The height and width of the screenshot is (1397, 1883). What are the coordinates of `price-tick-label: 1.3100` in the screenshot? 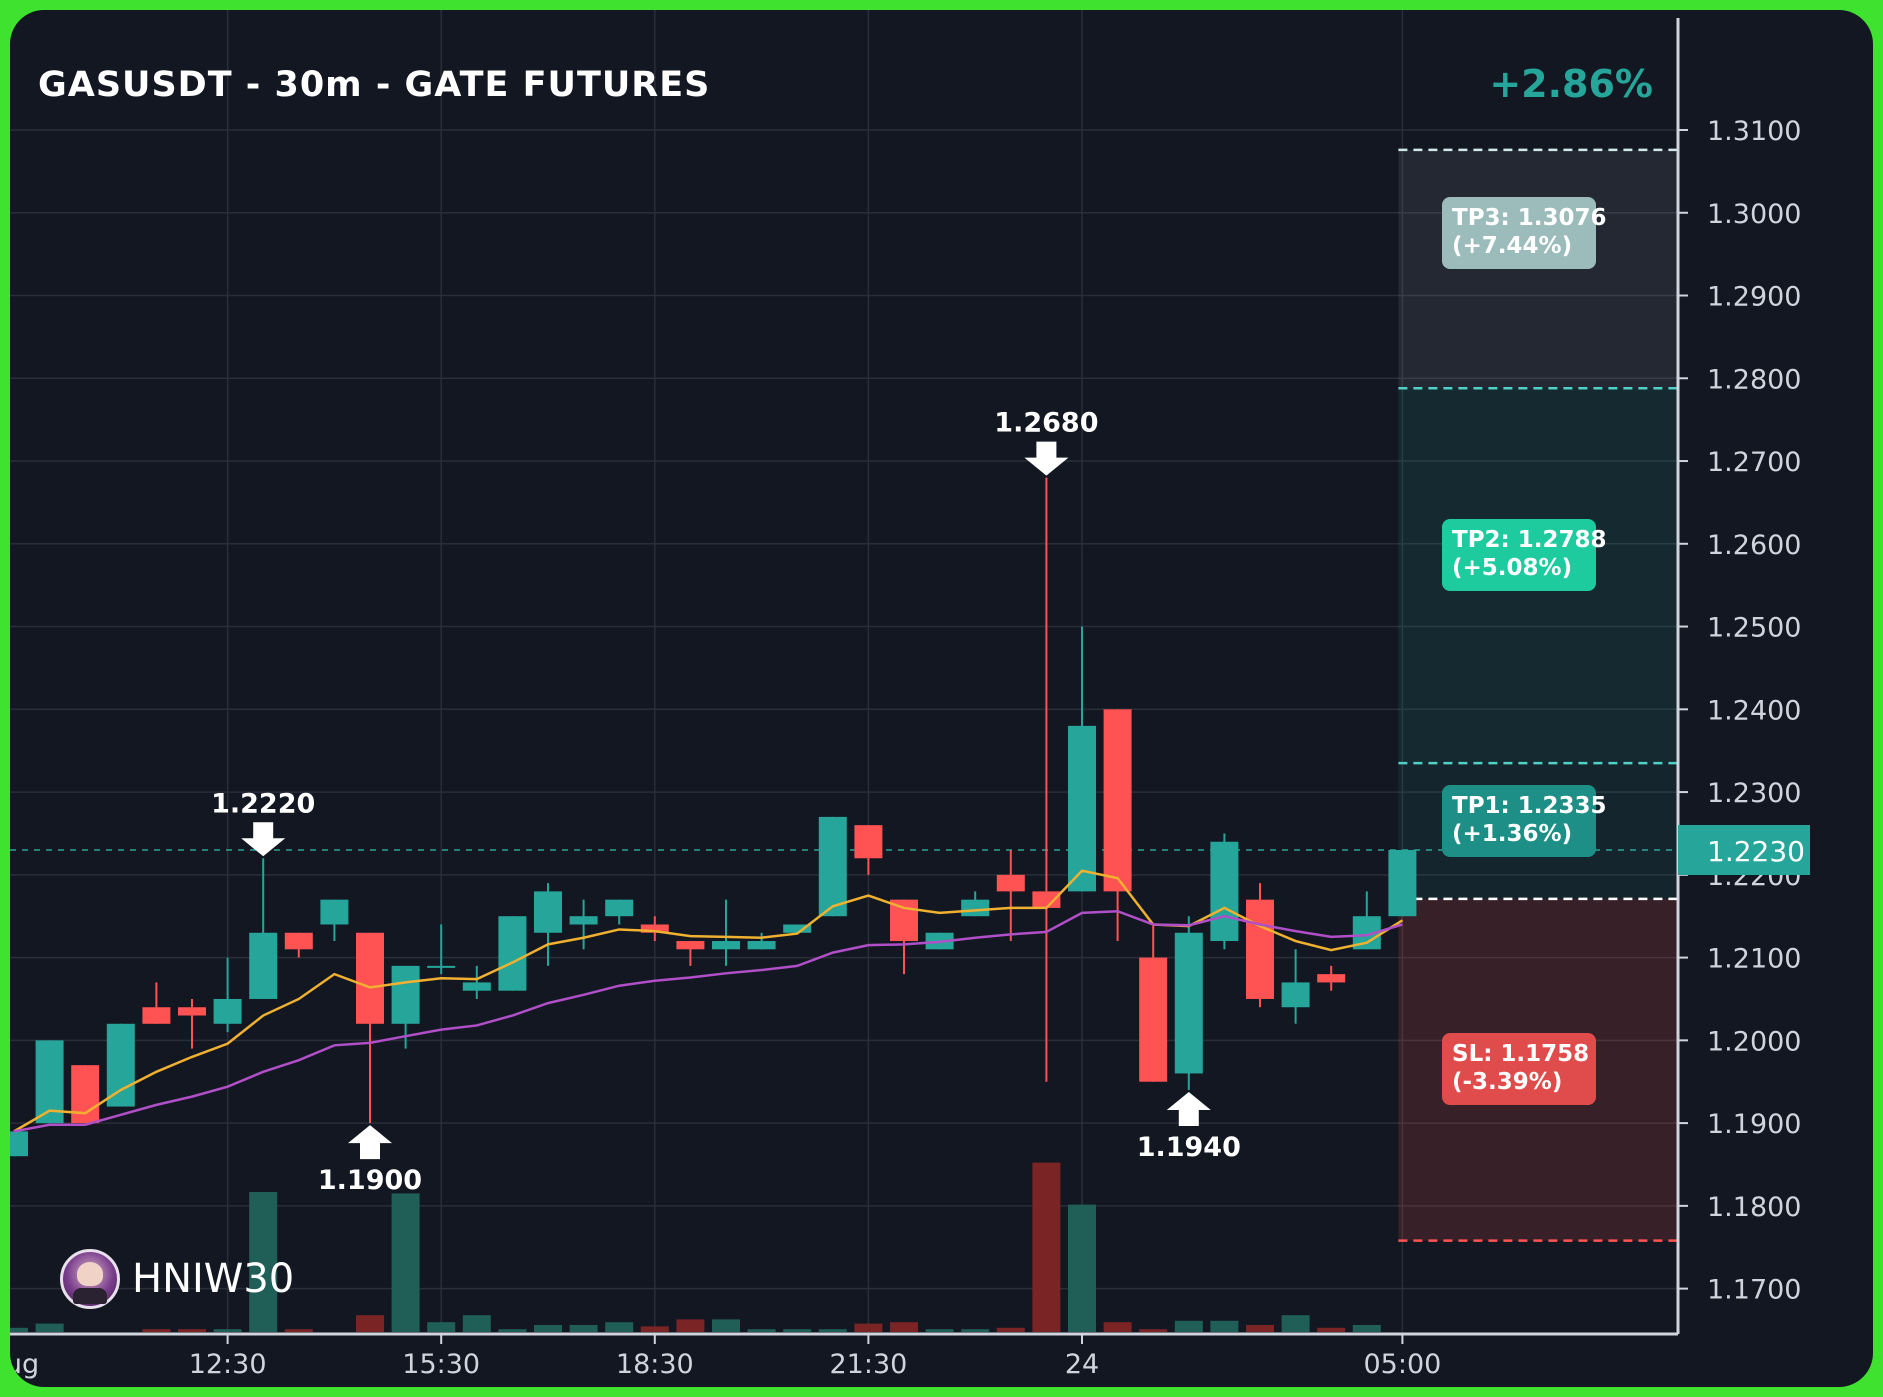 It's located at (1754, 131).